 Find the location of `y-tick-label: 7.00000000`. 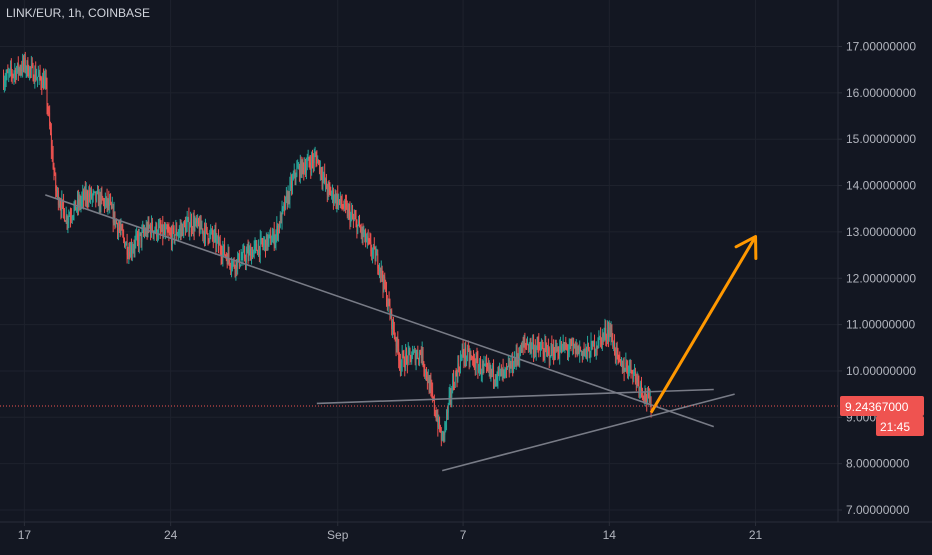

y-tick-label: 7.00000000 is located at coordinates (878, 510).